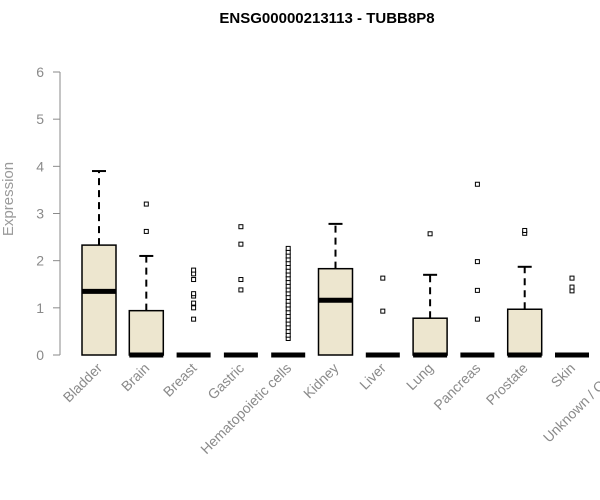  Describe the element at coordinates (40, 72) in the screenshot. I see `y-tick-label: 6` at that location.